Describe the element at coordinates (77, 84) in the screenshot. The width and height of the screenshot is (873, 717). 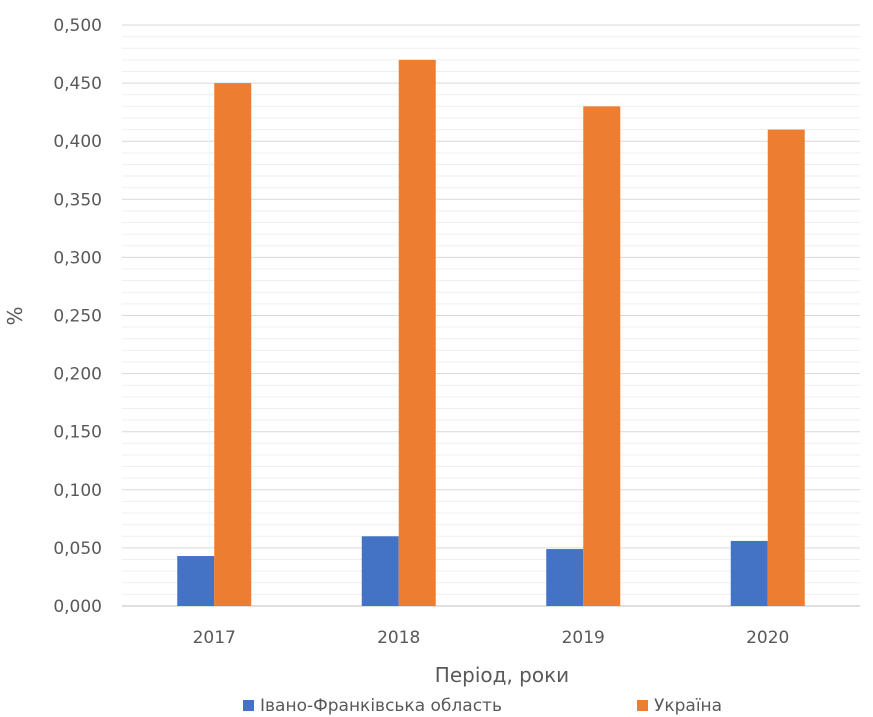
I see `y-tick-label: 0,450` at that location.